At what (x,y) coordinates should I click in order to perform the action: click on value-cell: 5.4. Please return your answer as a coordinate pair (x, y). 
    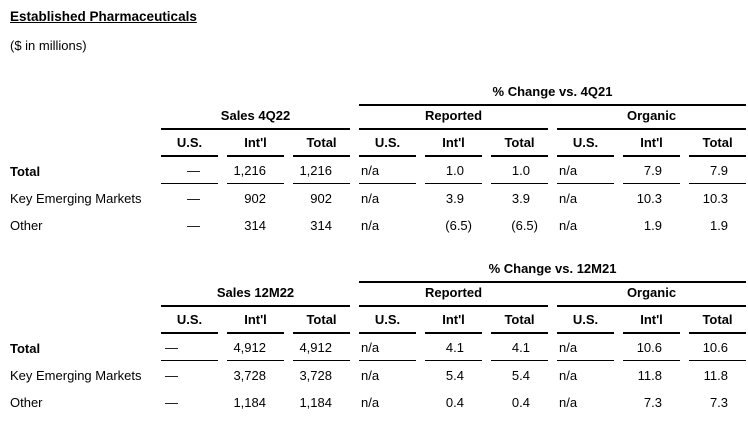
    Looking at the image, I should click on (520, 375).